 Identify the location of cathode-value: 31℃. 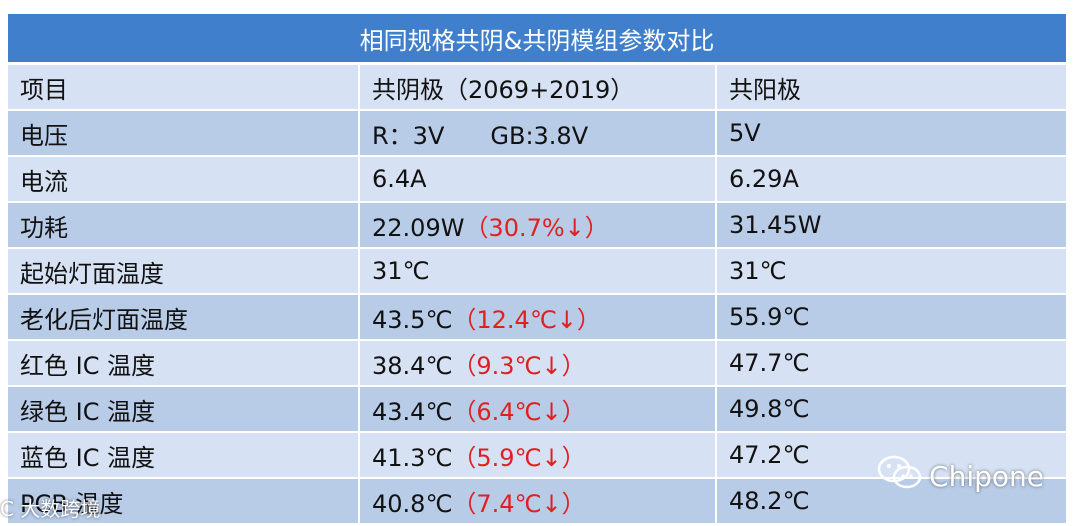
(537, 271).